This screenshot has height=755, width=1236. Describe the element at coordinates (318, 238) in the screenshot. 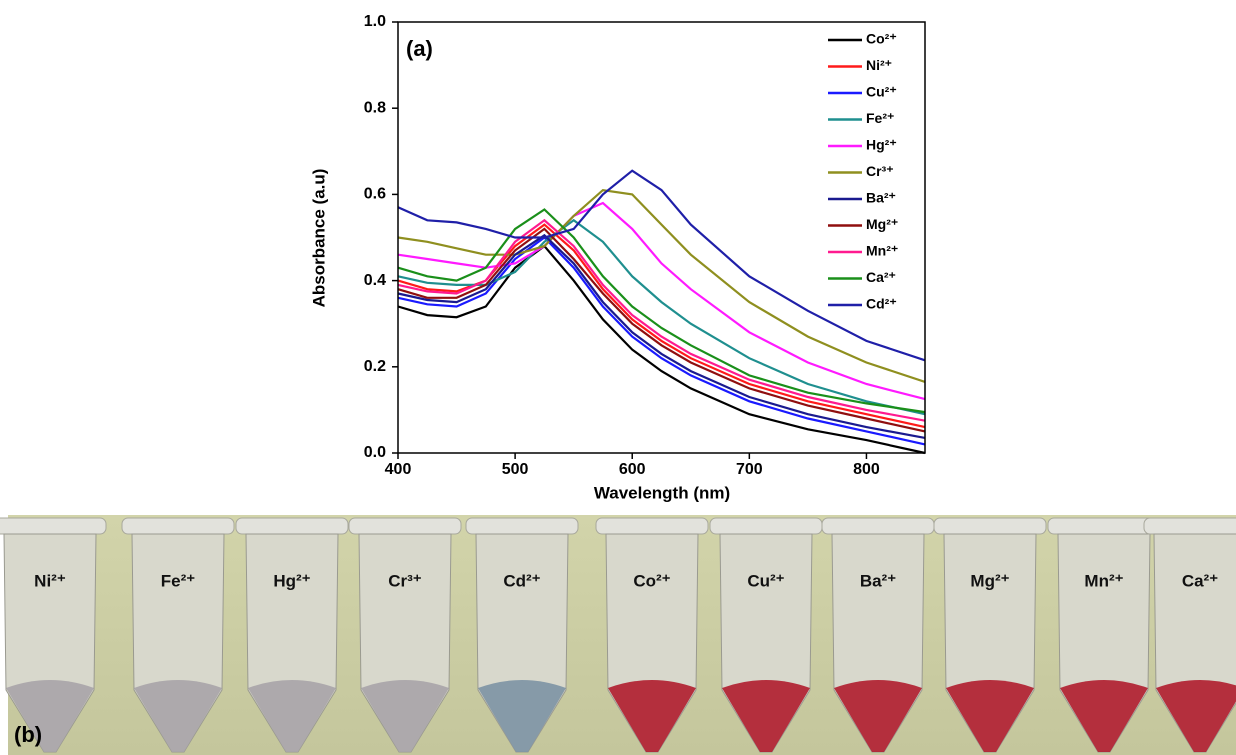

I see `y-axis-label: Absorbance (a.u)` at that location.